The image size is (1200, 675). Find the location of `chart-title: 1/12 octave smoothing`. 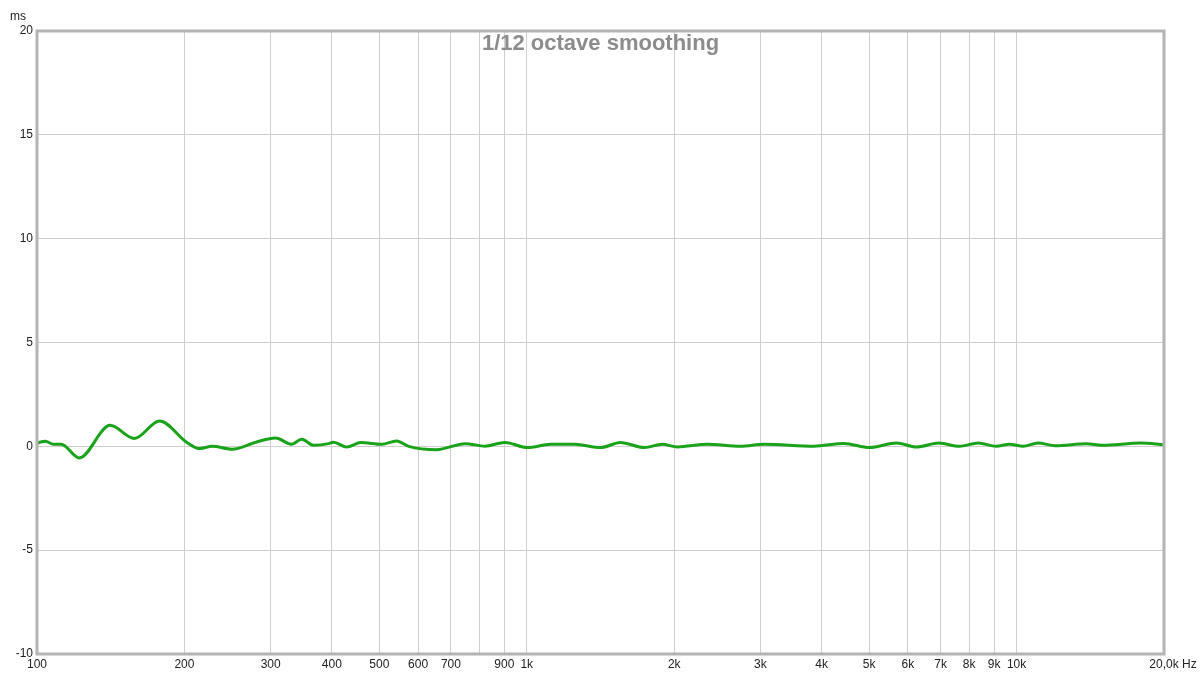

chart-title: 1/12 octave smoothing is located at coordinates (600, 43).